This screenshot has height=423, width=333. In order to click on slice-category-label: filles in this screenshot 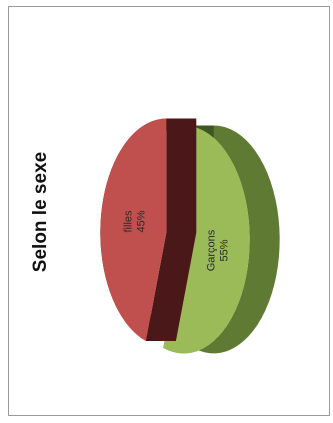, I will do `click(129, 221)`.